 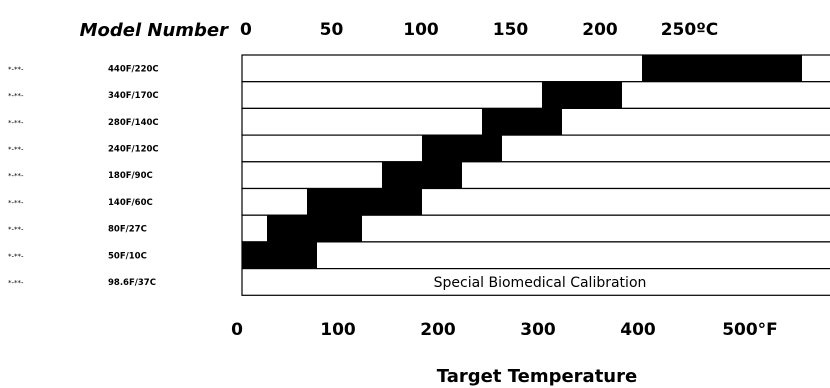 What do you see at coordinates (133, 69) in the screenshot?
I see `row-label: 440F/220C` at bounding box center [133, 69].